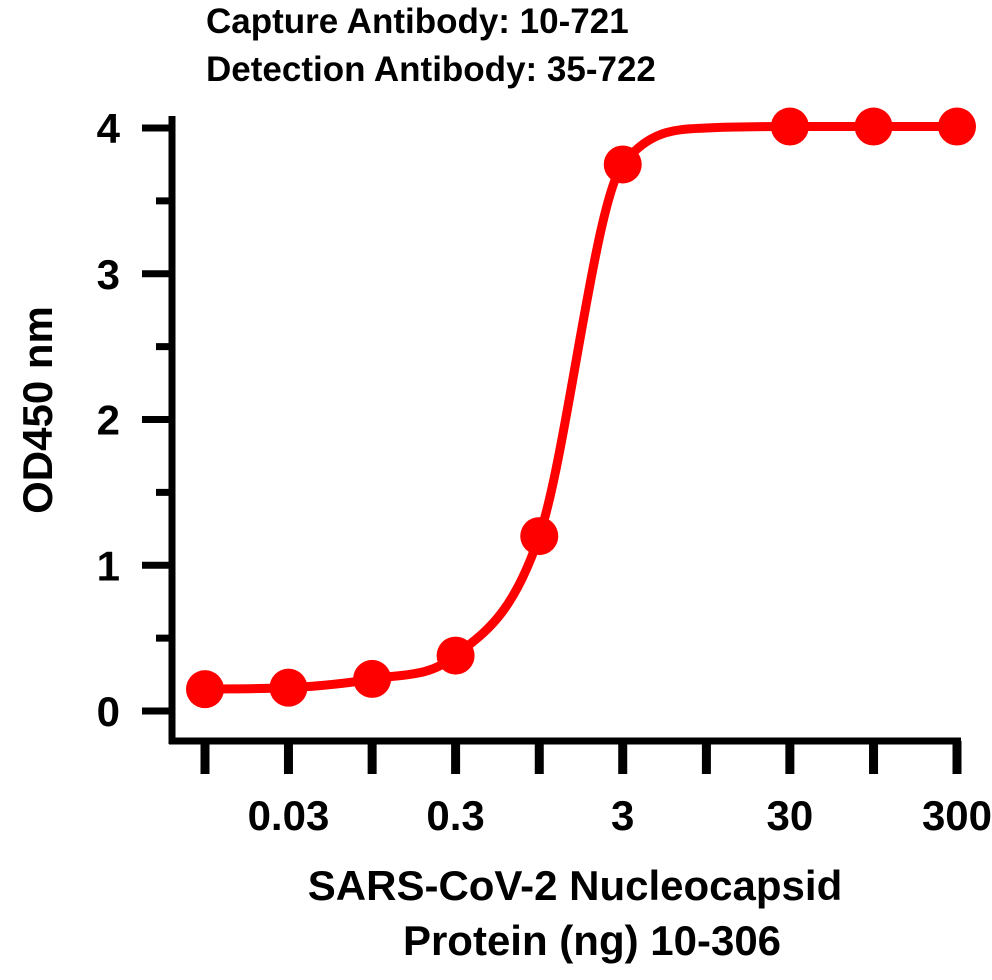 This screenshot has height=980, width=992. What do you see at coordinates (592, 940) in the screenshot?
I see `x-axis-label-line-2: Protein (ng) 10-306` at bounding box center [592, 940].